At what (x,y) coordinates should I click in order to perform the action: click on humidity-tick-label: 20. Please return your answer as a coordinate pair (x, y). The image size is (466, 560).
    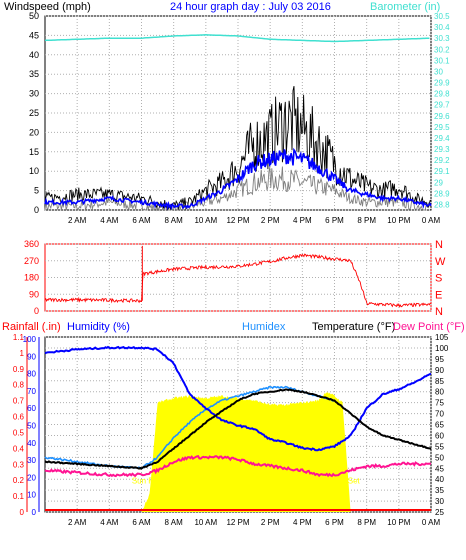
    Looking at the image, I should click on (31, 477).